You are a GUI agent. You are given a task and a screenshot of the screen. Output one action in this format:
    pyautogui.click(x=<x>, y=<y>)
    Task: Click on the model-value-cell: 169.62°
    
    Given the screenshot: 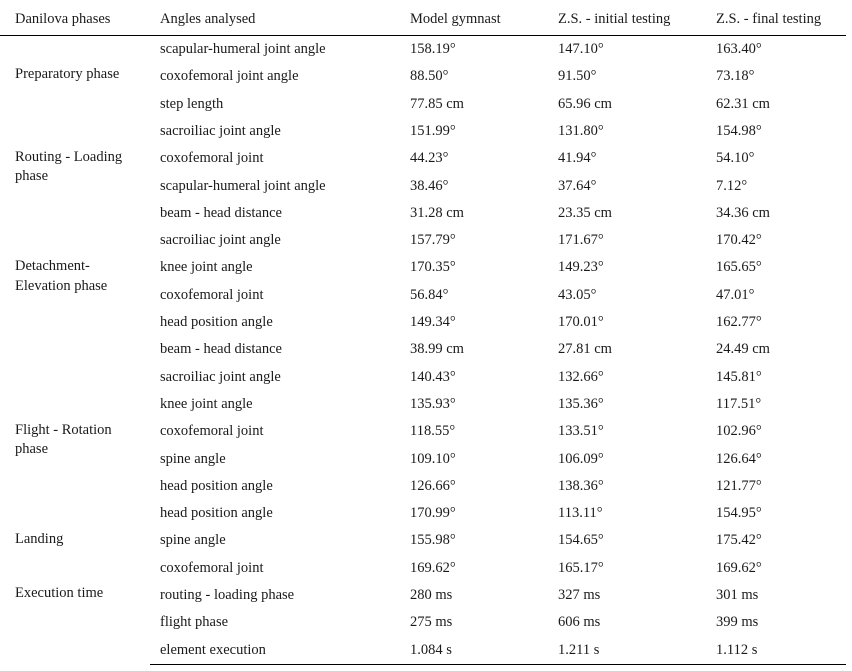 What is the action you would take?
    pyautogui.click(x=433, y=567)
    